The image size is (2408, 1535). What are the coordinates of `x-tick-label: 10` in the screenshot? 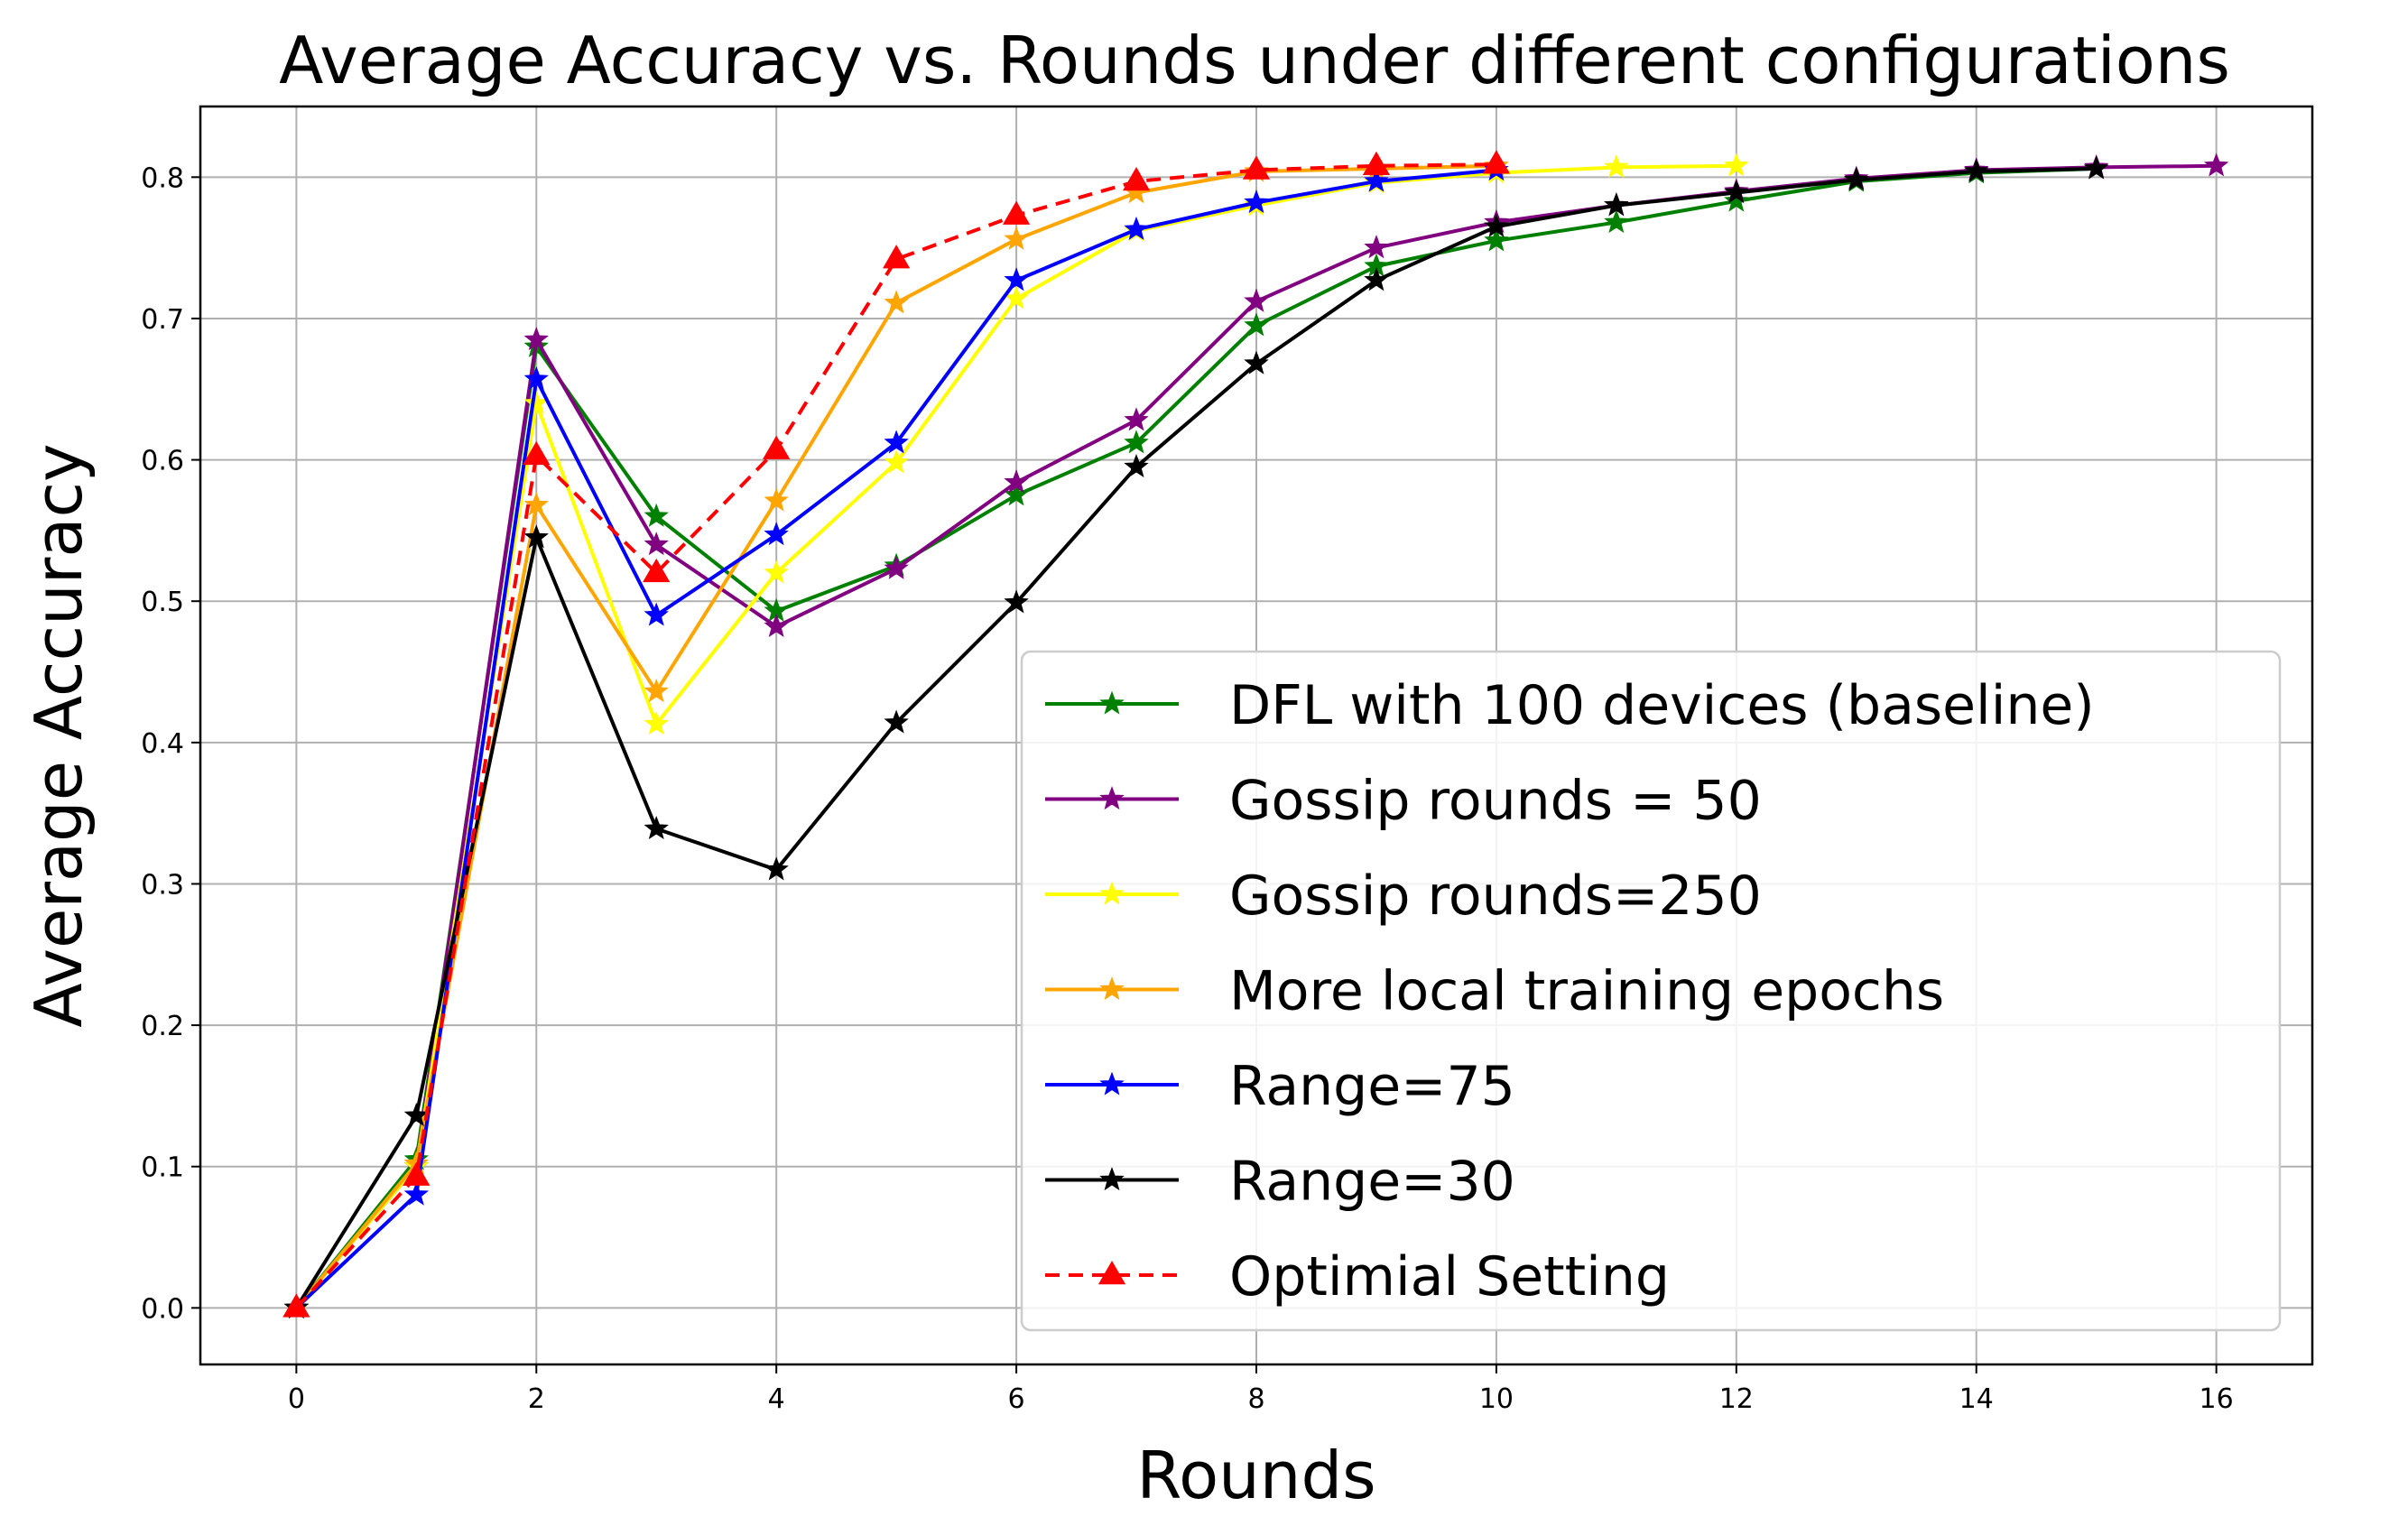 It's located at (1496, 1399).